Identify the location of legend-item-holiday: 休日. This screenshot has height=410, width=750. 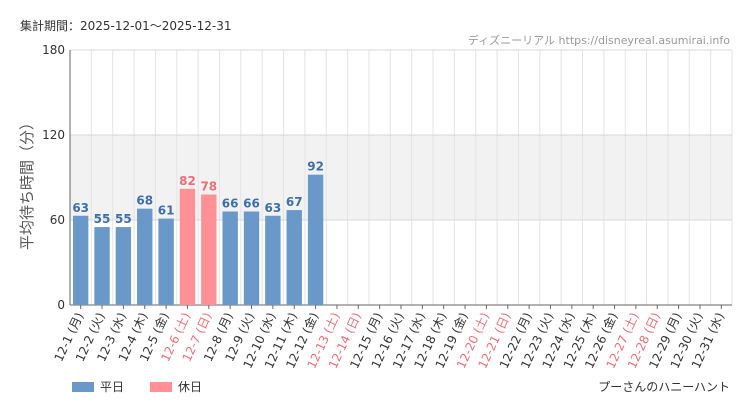
(176, 386).